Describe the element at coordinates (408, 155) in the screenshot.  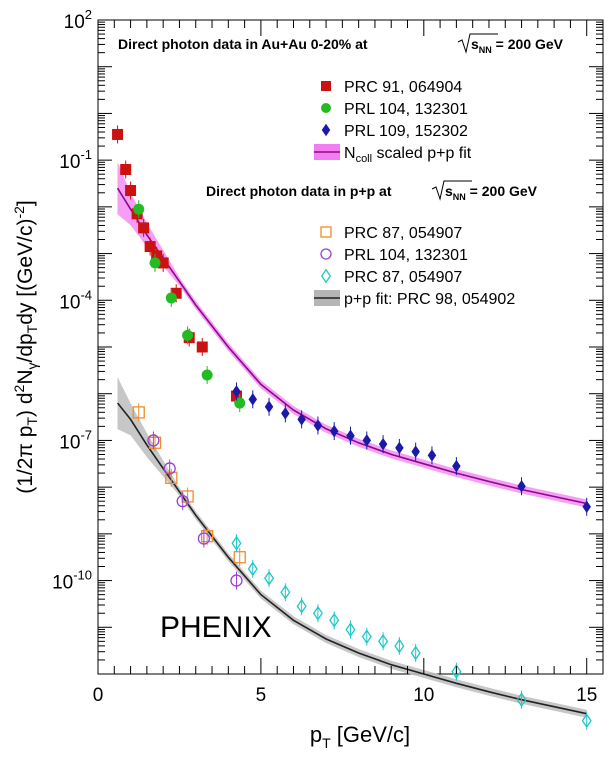
I see `legend-label: Ncoll scaled p+p fit` at that location.